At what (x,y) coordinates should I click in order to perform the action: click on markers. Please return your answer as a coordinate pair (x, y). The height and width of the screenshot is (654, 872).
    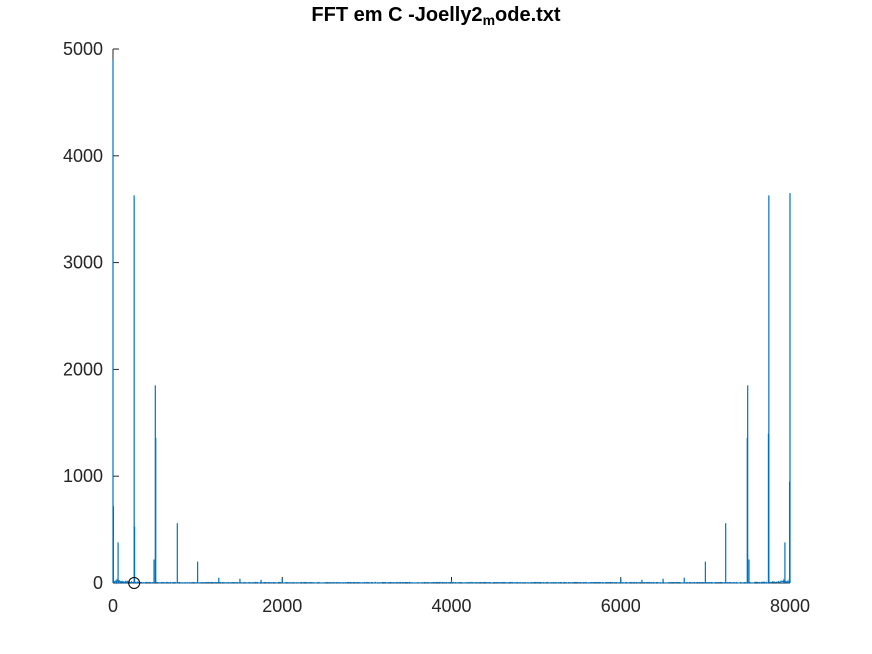
    Looking at the image, I should click on (134, 583).